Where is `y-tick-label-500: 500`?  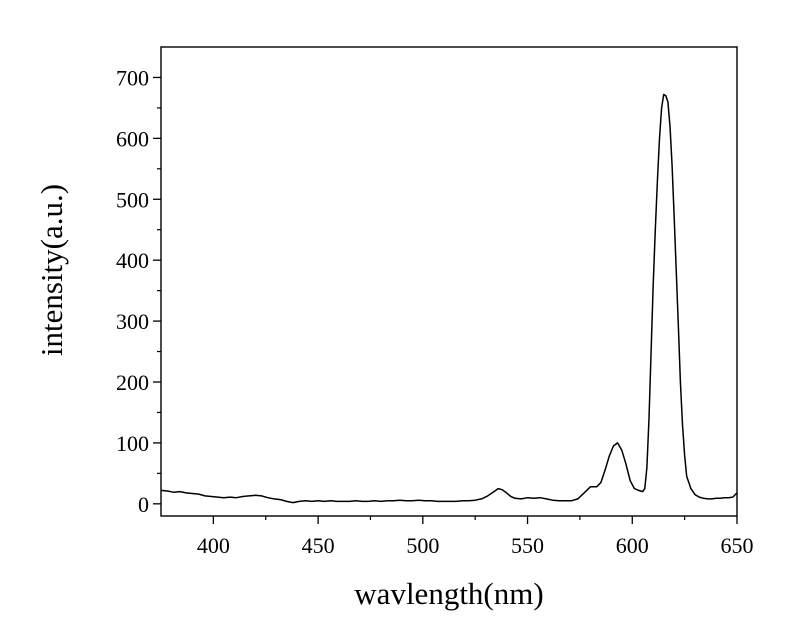
y-tick-label-500: 500 is located at coordinates (132, 199).